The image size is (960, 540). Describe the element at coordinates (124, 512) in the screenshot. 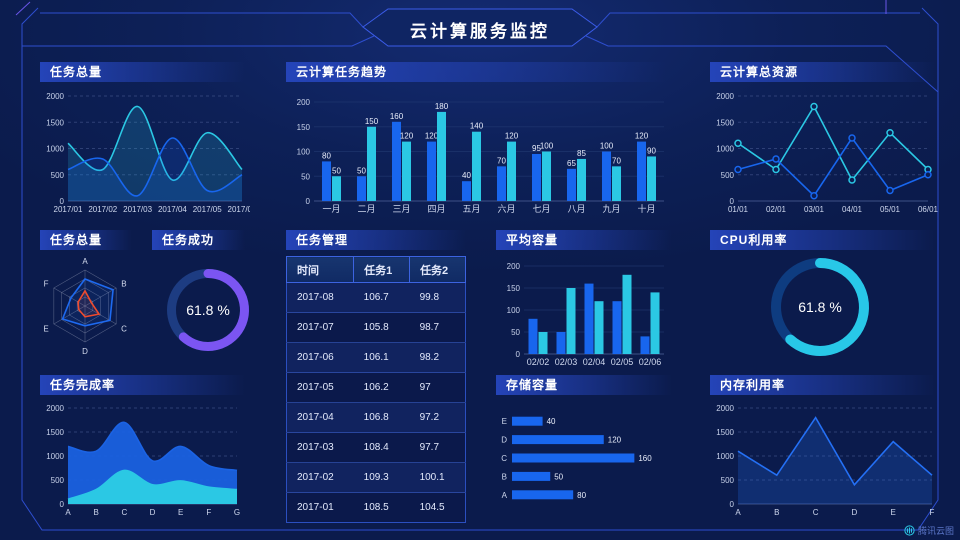

I see `svg-text: C` at that location.